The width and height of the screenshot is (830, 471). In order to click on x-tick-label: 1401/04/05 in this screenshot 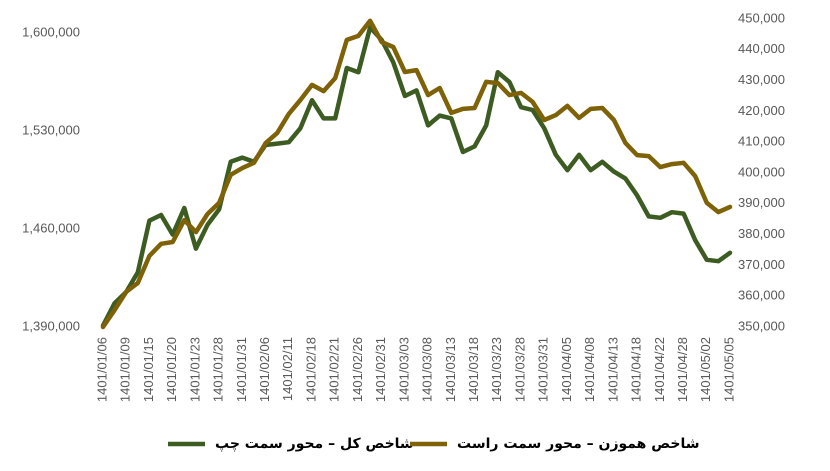, I will do `click(566, 369)`.